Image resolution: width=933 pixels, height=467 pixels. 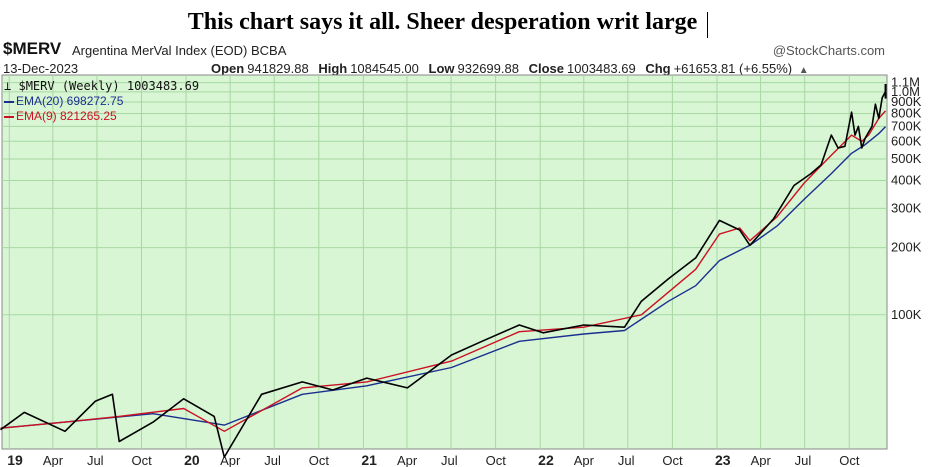 I want to click on candlestick-icon: ⊥, so click(x=8, y=86).